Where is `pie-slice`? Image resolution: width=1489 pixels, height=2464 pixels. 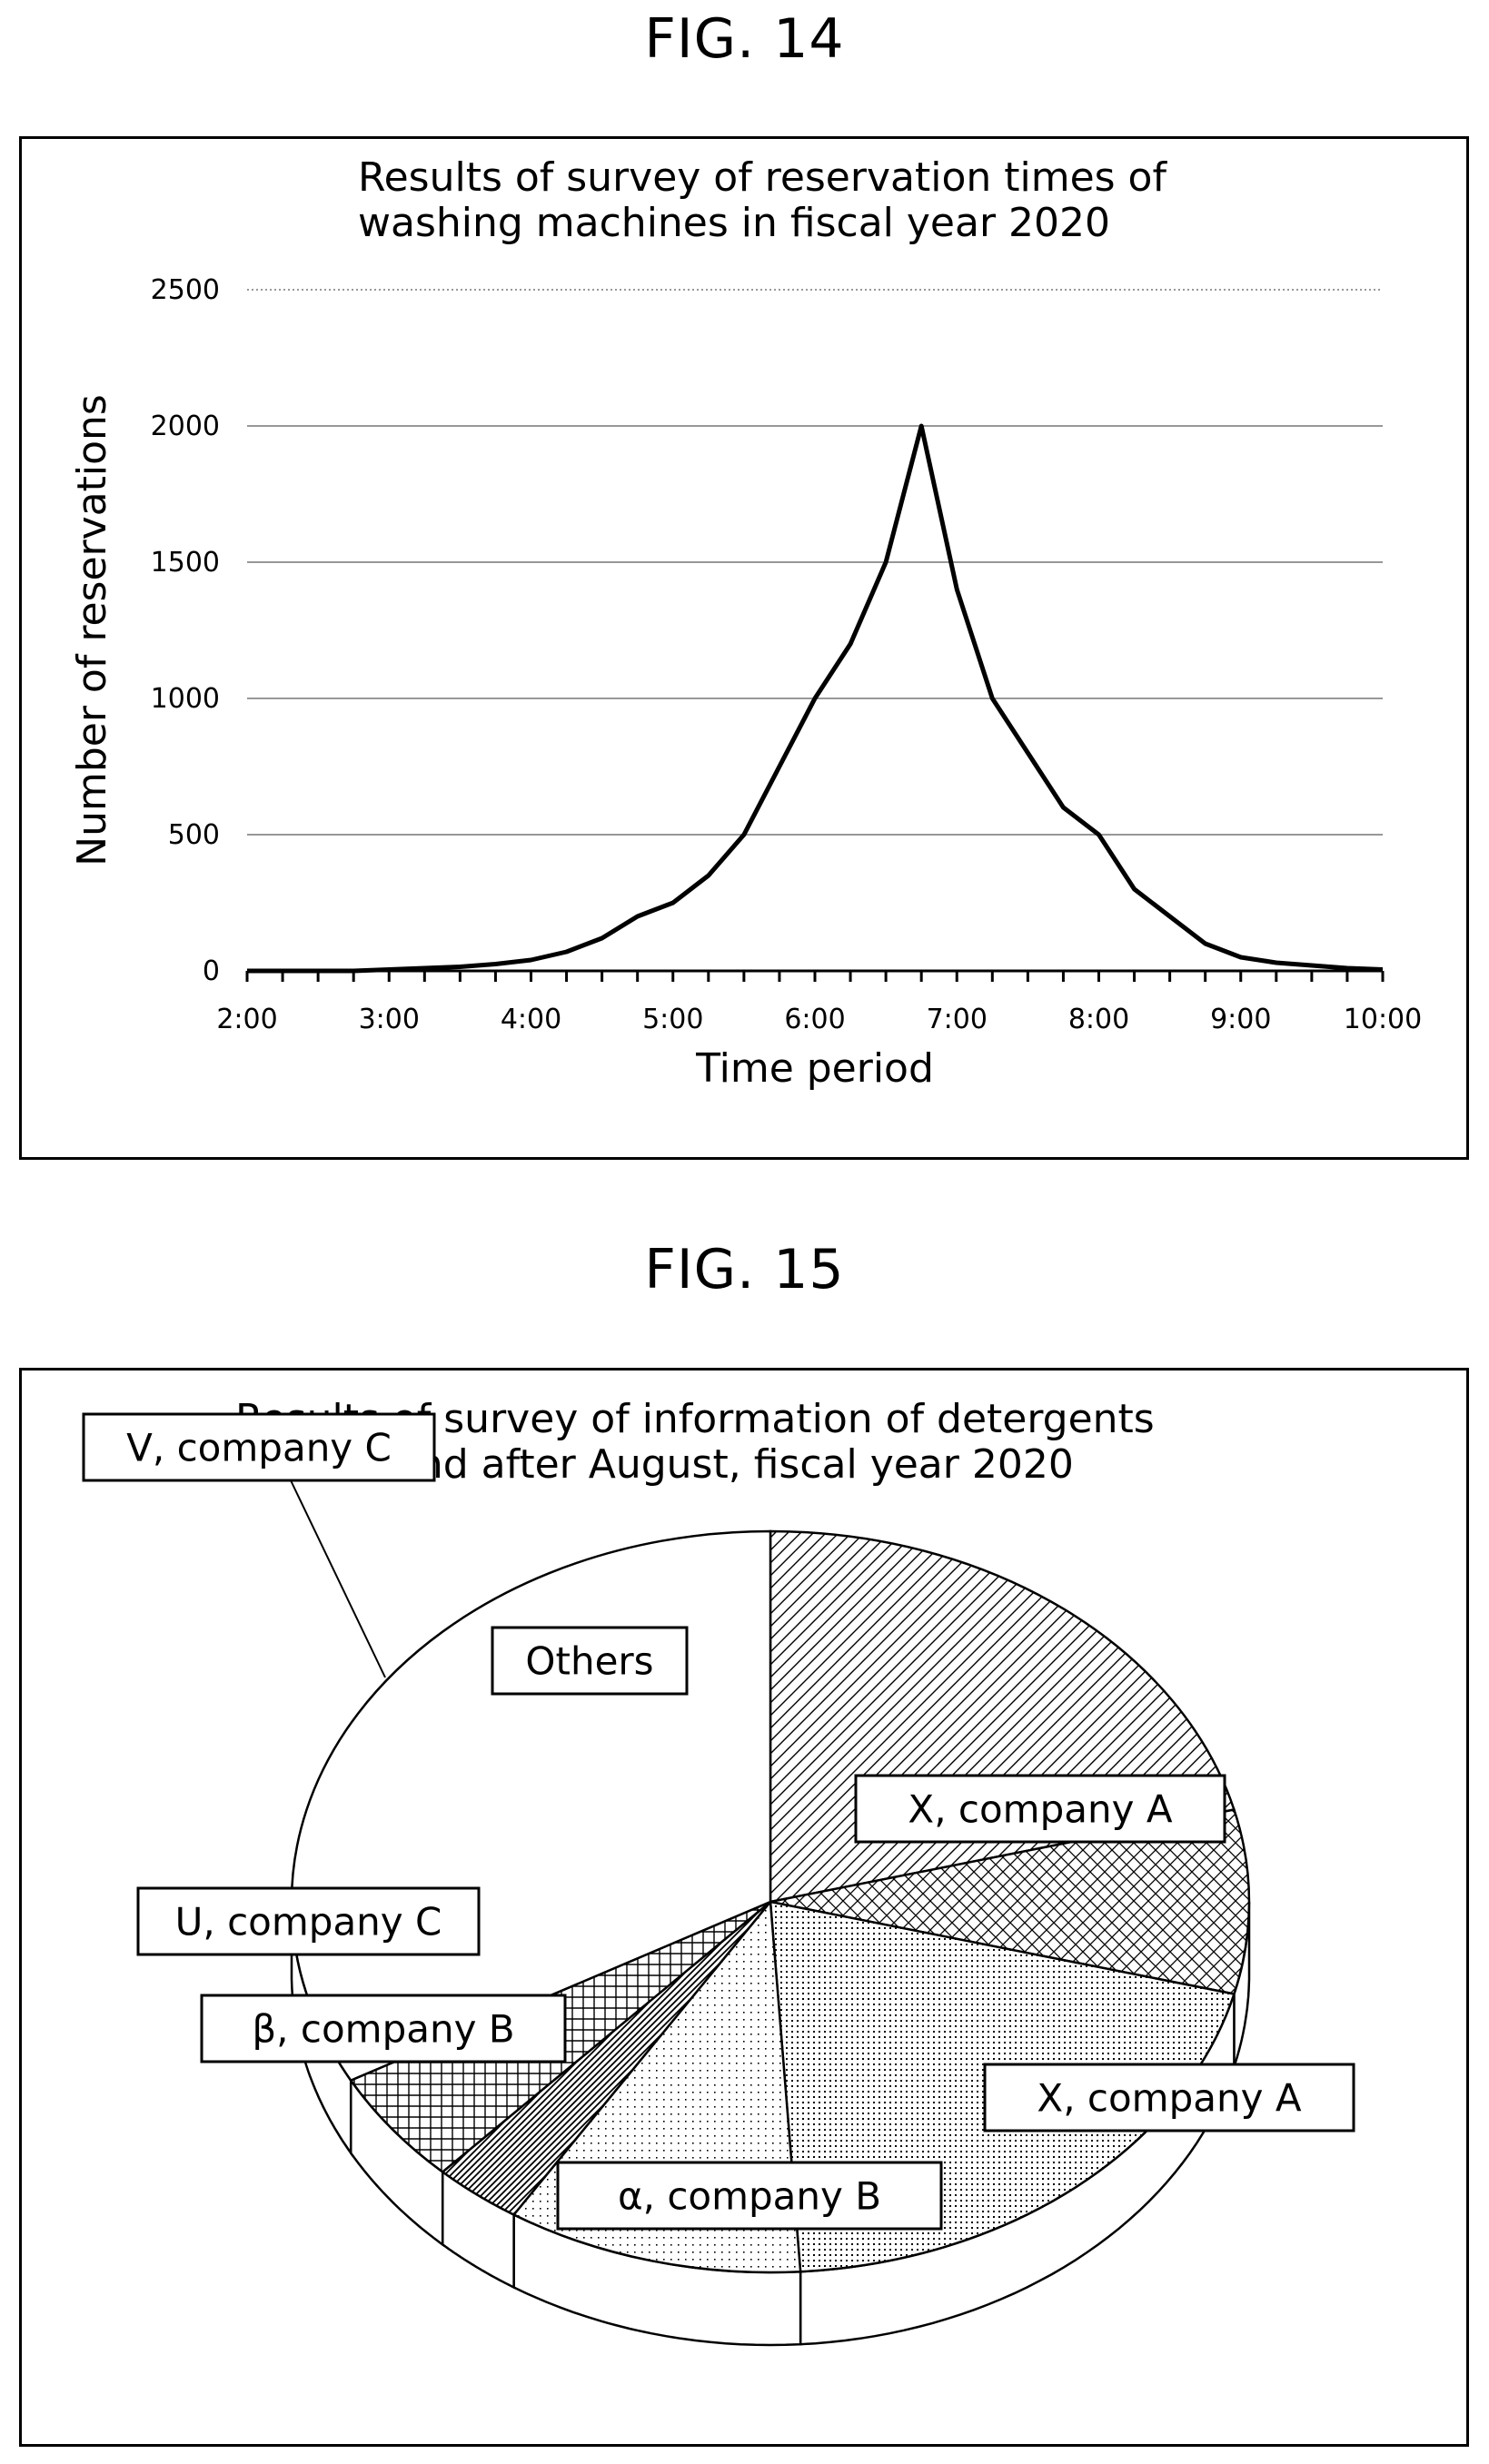
pie-slice is located at coordinates (1010, 1901).